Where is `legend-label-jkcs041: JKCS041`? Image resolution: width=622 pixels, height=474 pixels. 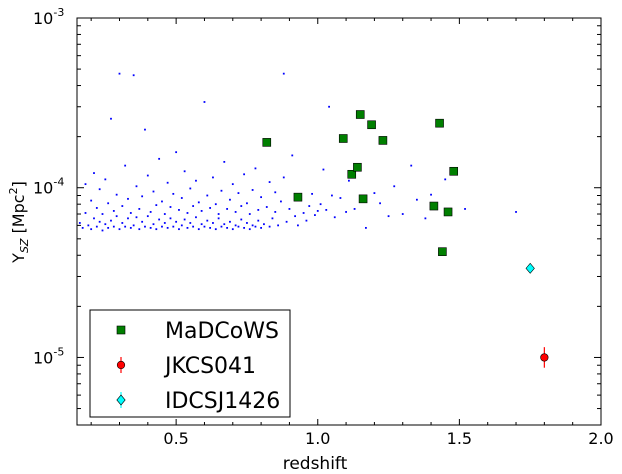
legend-label-jkcs041: JKCS041 is located at coordinates (209, 366).